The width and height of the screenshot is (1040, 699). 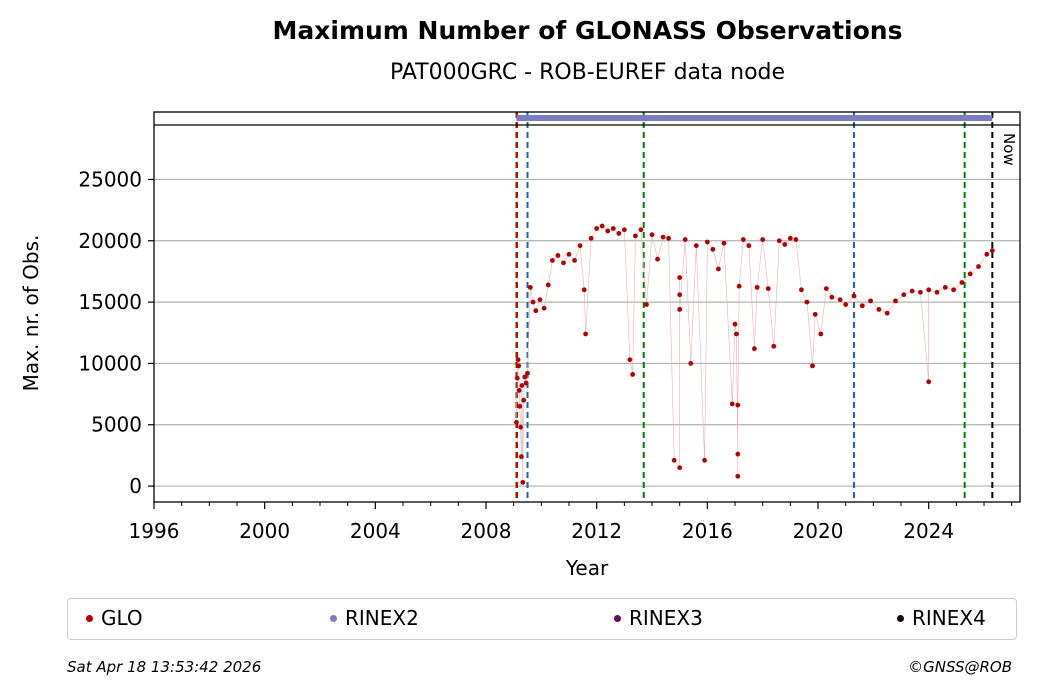 What do you see at coordinates (110, 302) in the screenshot?
I see `y-tick-label: 15000` at bounding box center [110, 302].